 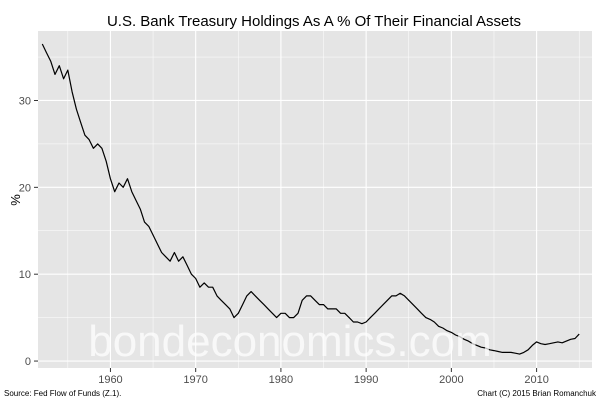 I want to click on chart-credit: Chart (C) 2015 Brian Romanchuk, so click(x=537, y=393).